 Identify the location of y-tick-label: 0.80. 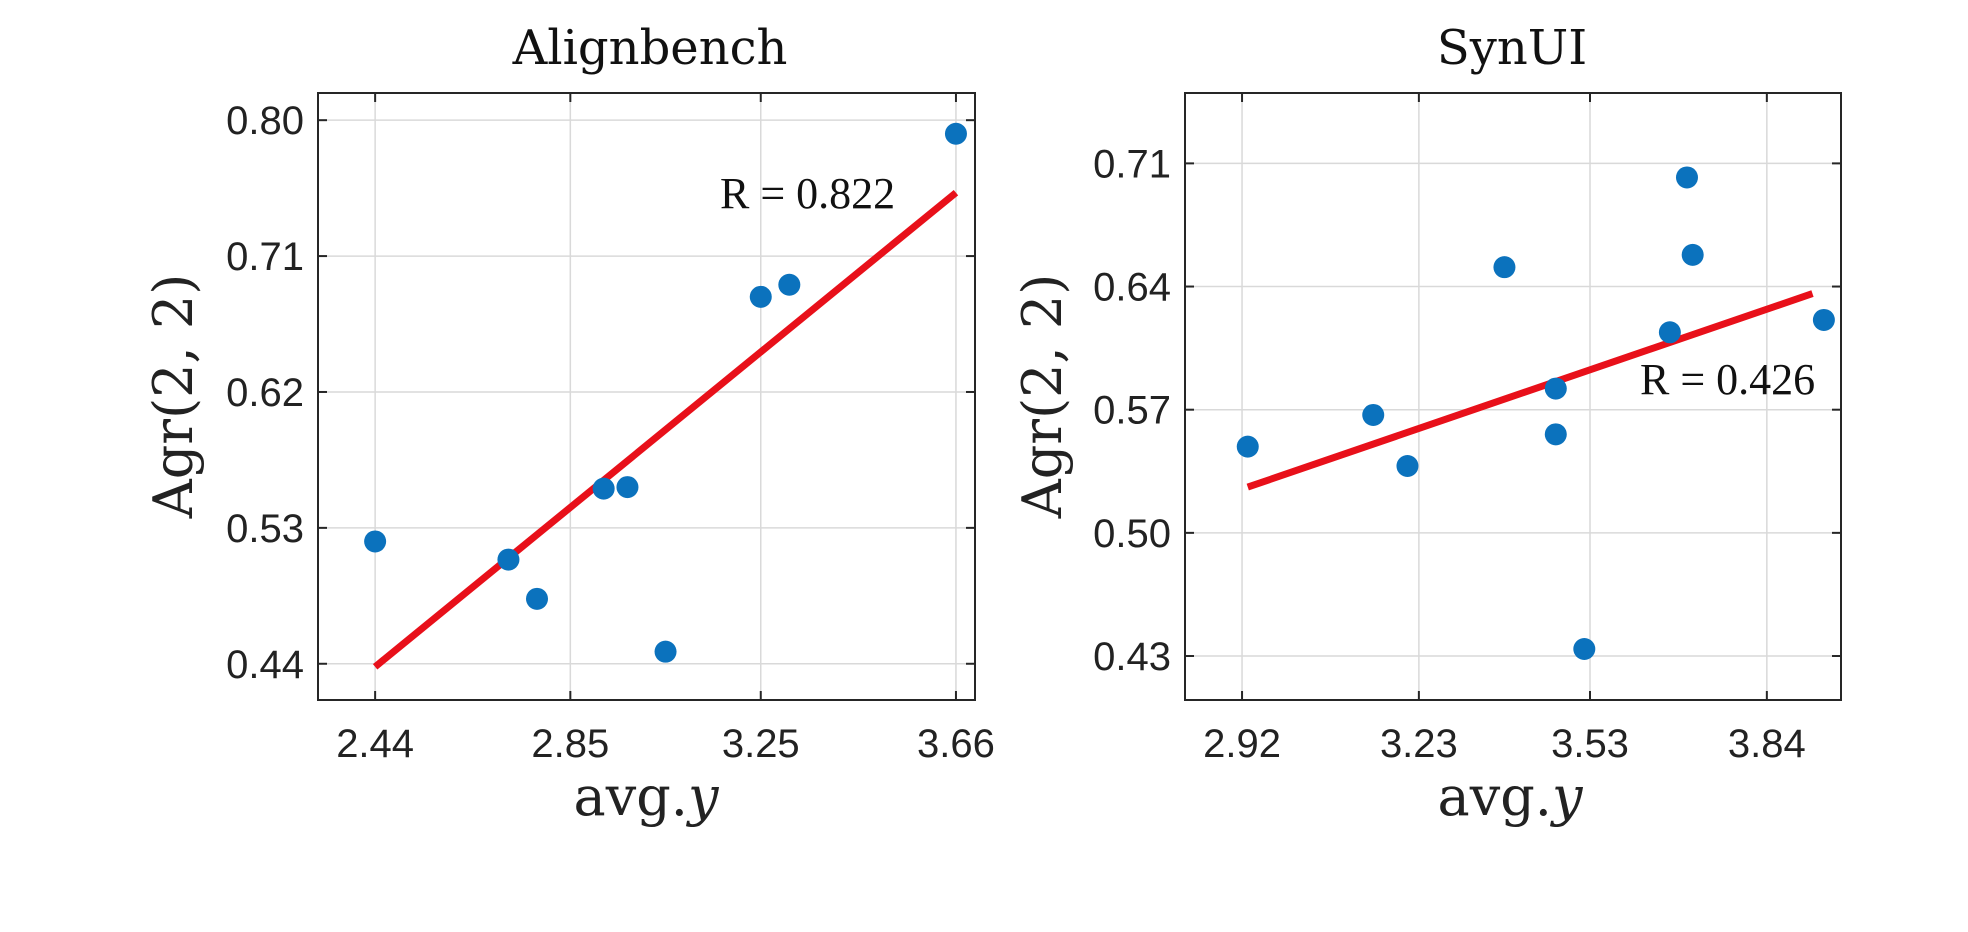
(265, 121).